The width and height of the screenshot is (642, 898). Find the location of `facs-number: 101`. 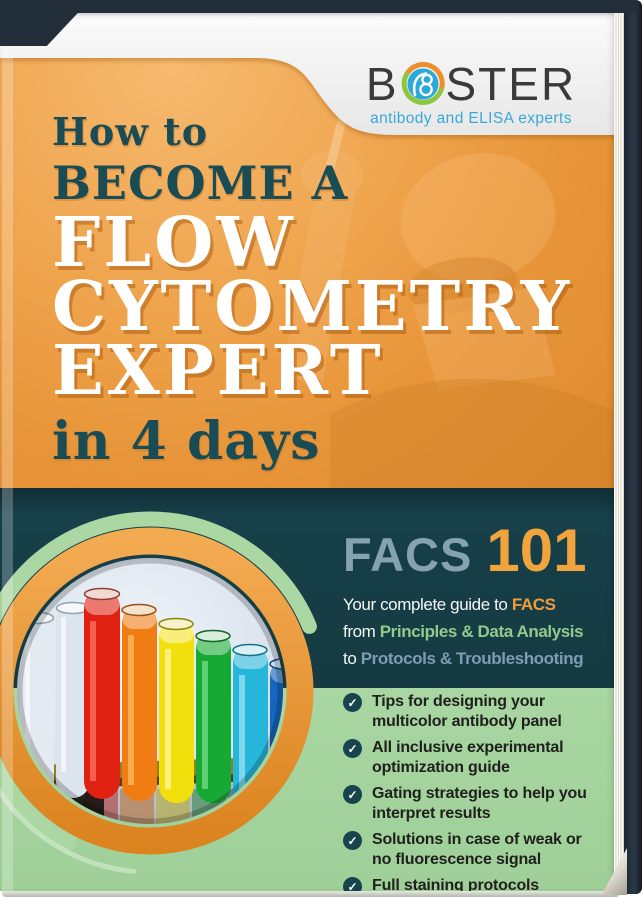

facs-number: 101 is located at coordinates (536, 550).